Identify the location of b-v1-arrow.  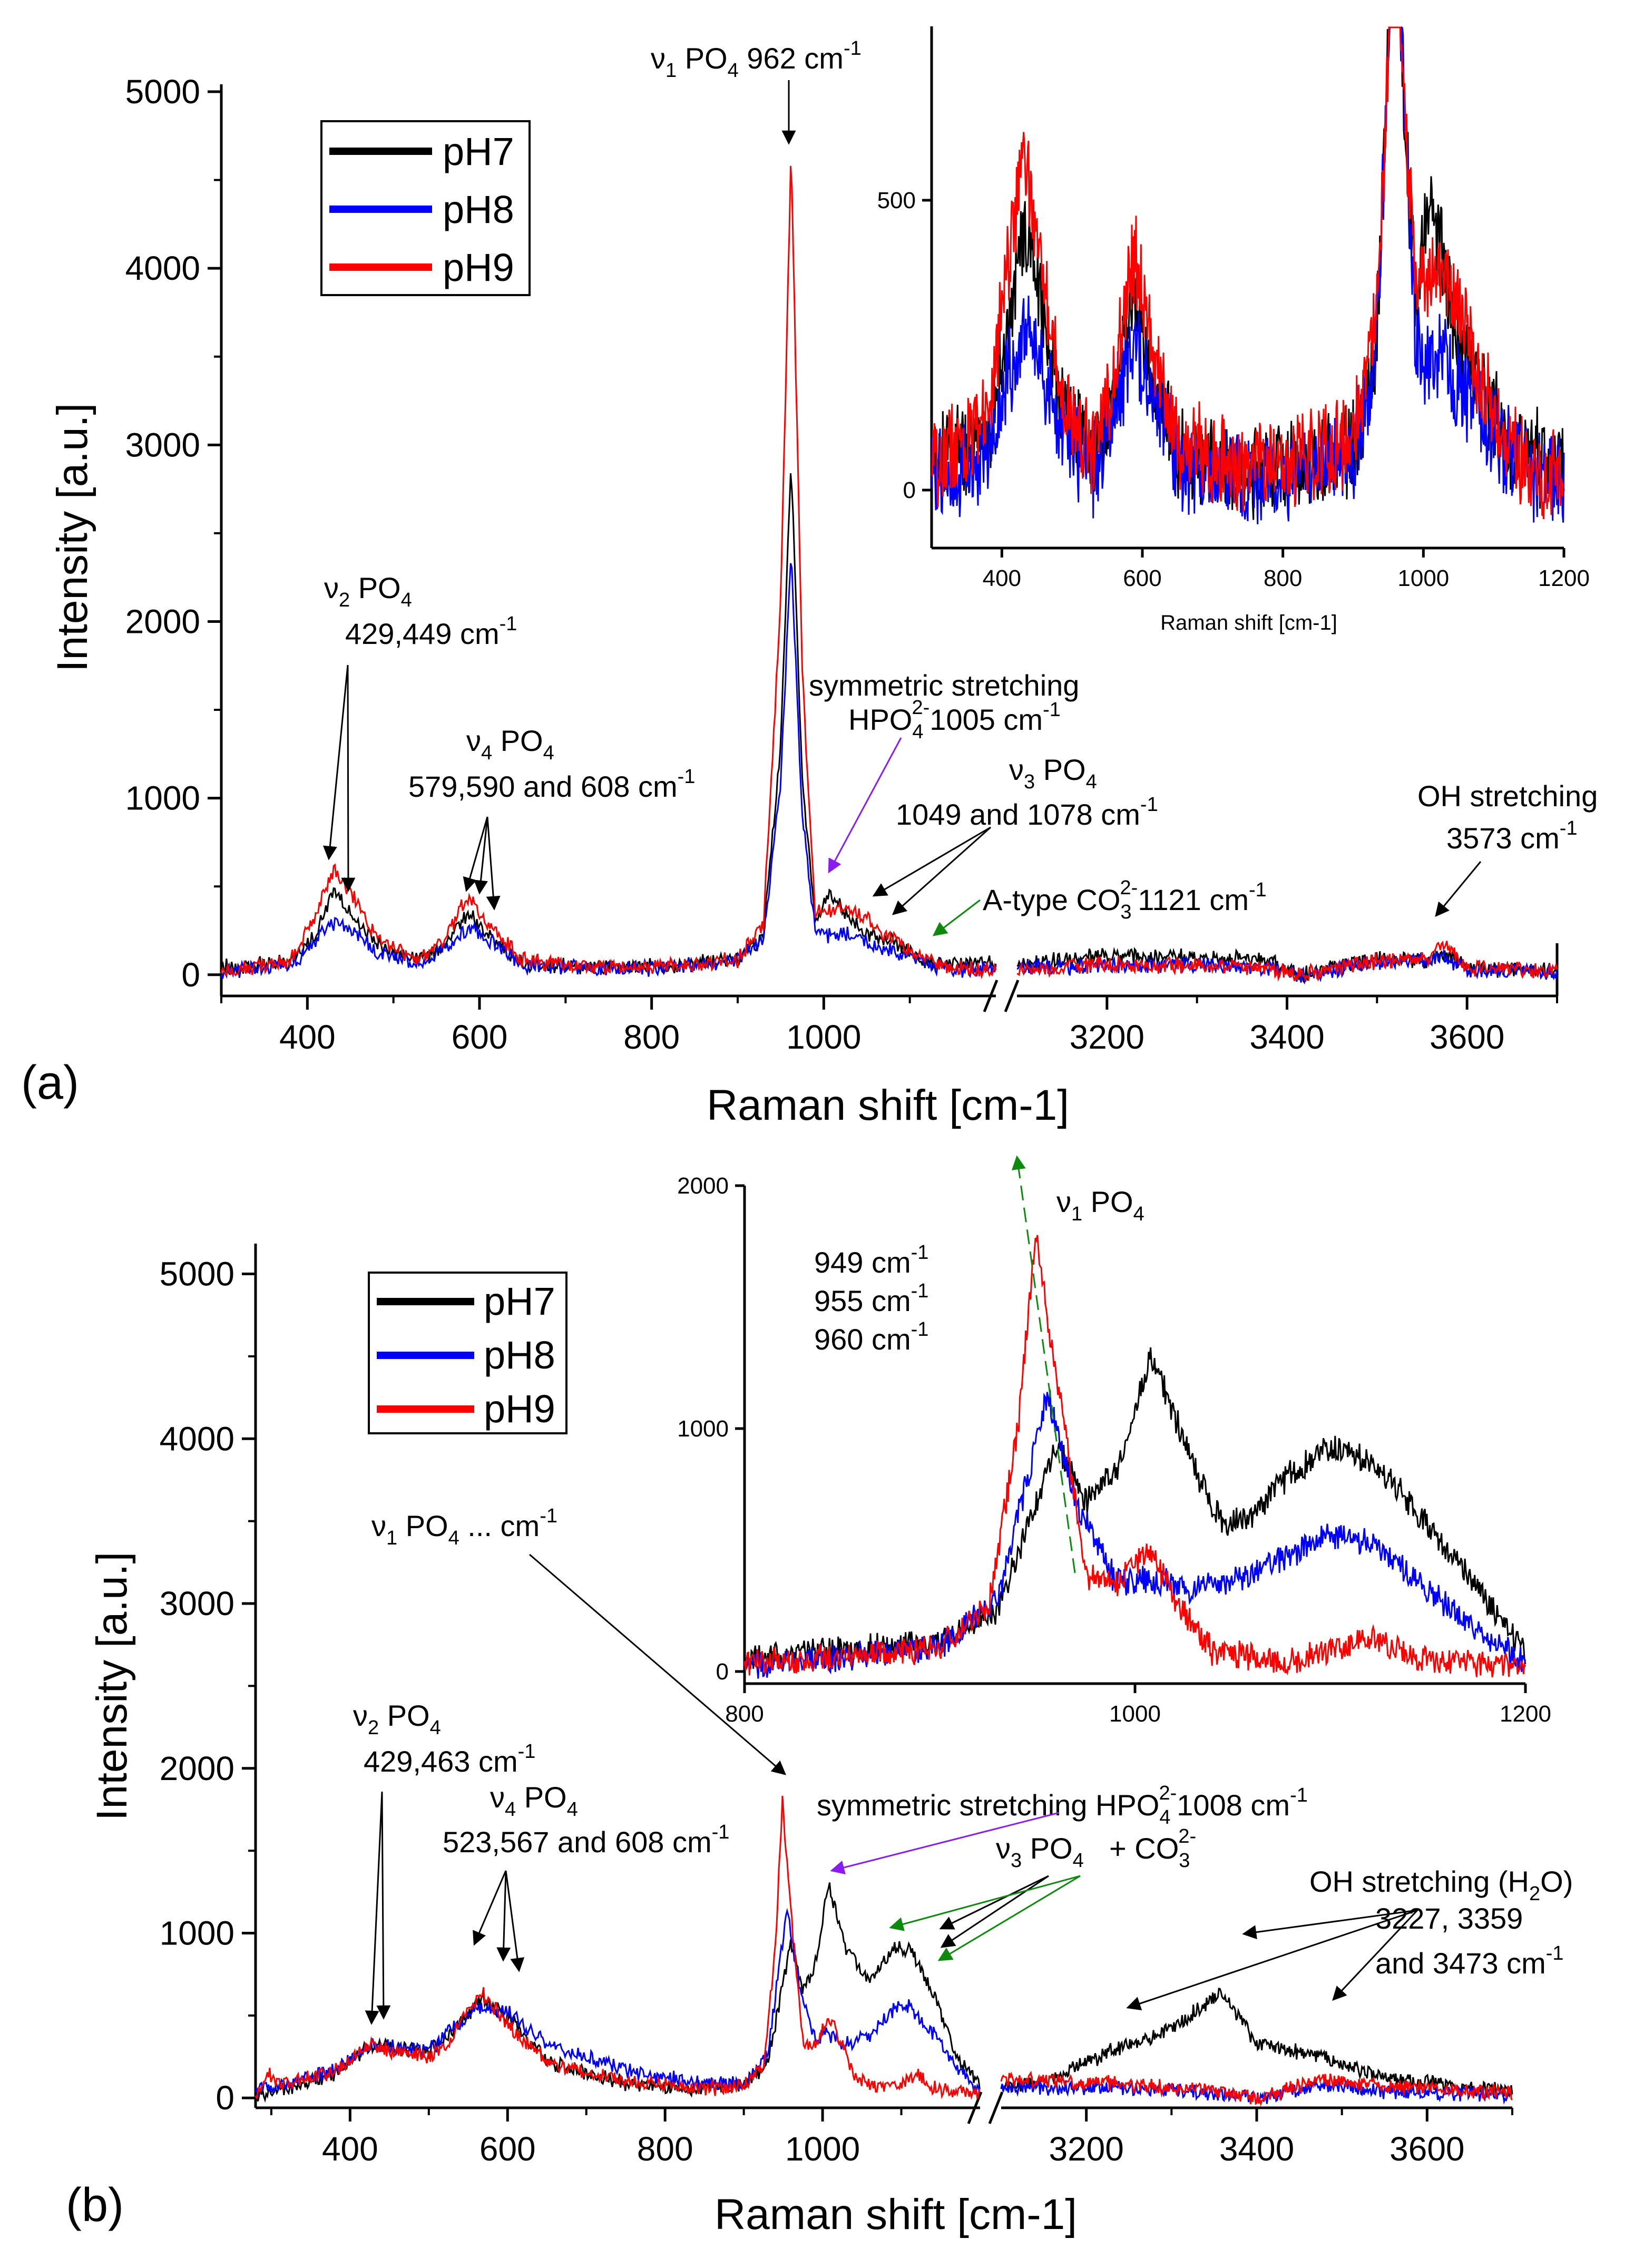
(658, 1664).